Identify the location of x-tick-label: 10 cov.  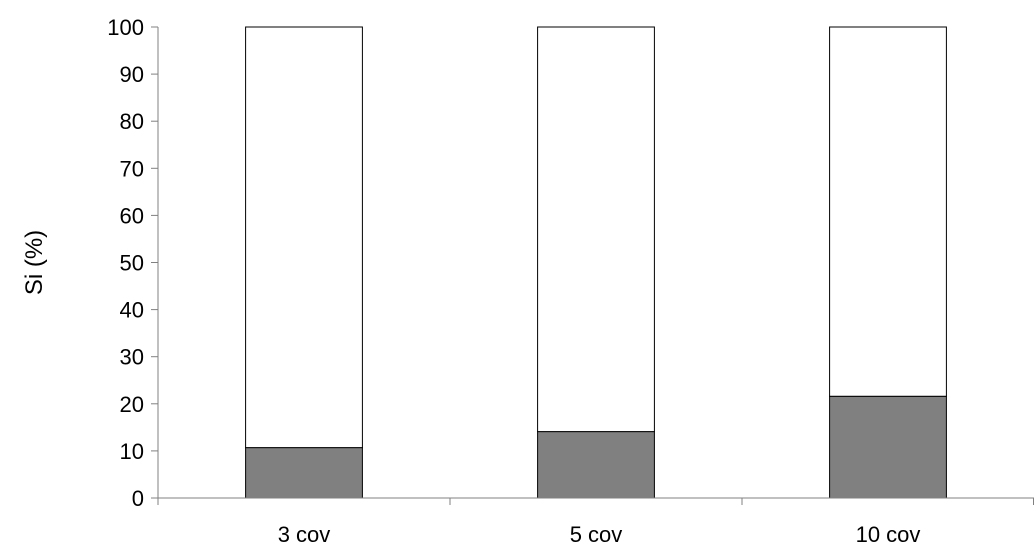
(888, 534).